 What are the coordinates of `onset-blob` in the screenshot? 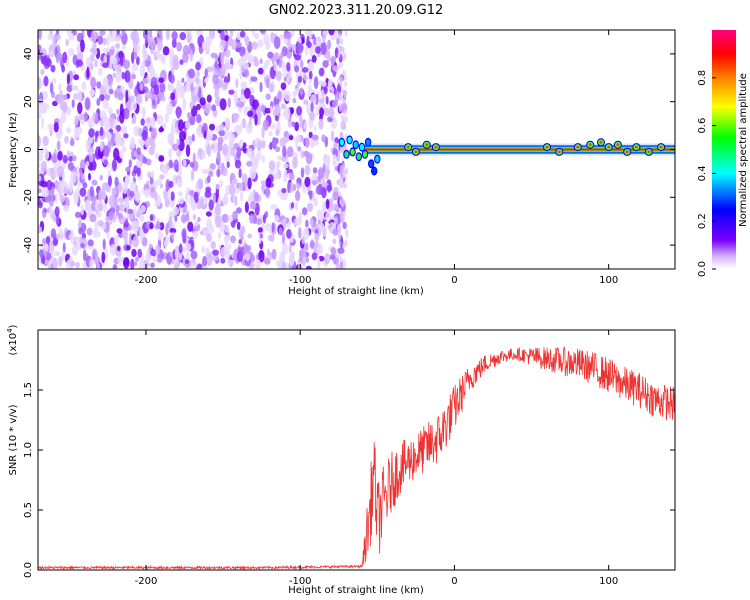 It's located at (374, 171).